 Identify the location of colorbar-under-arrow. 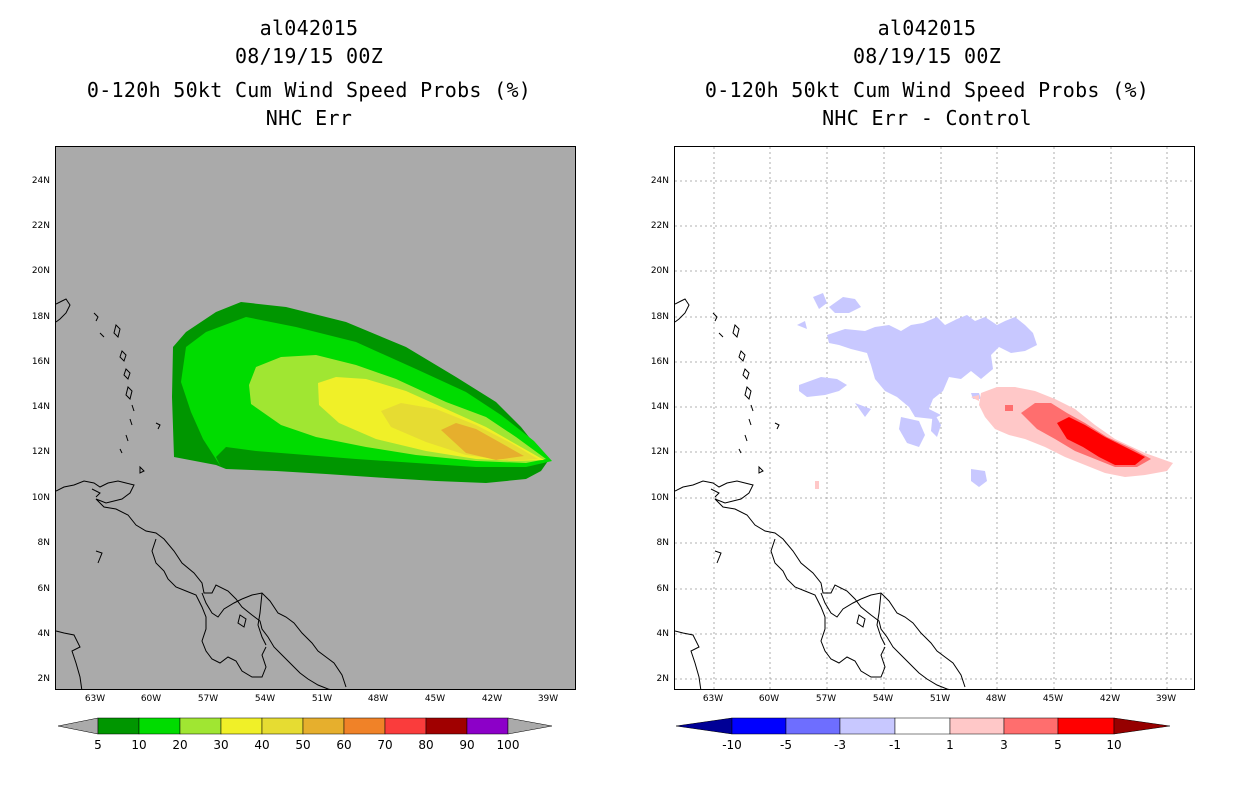
(704, 726).